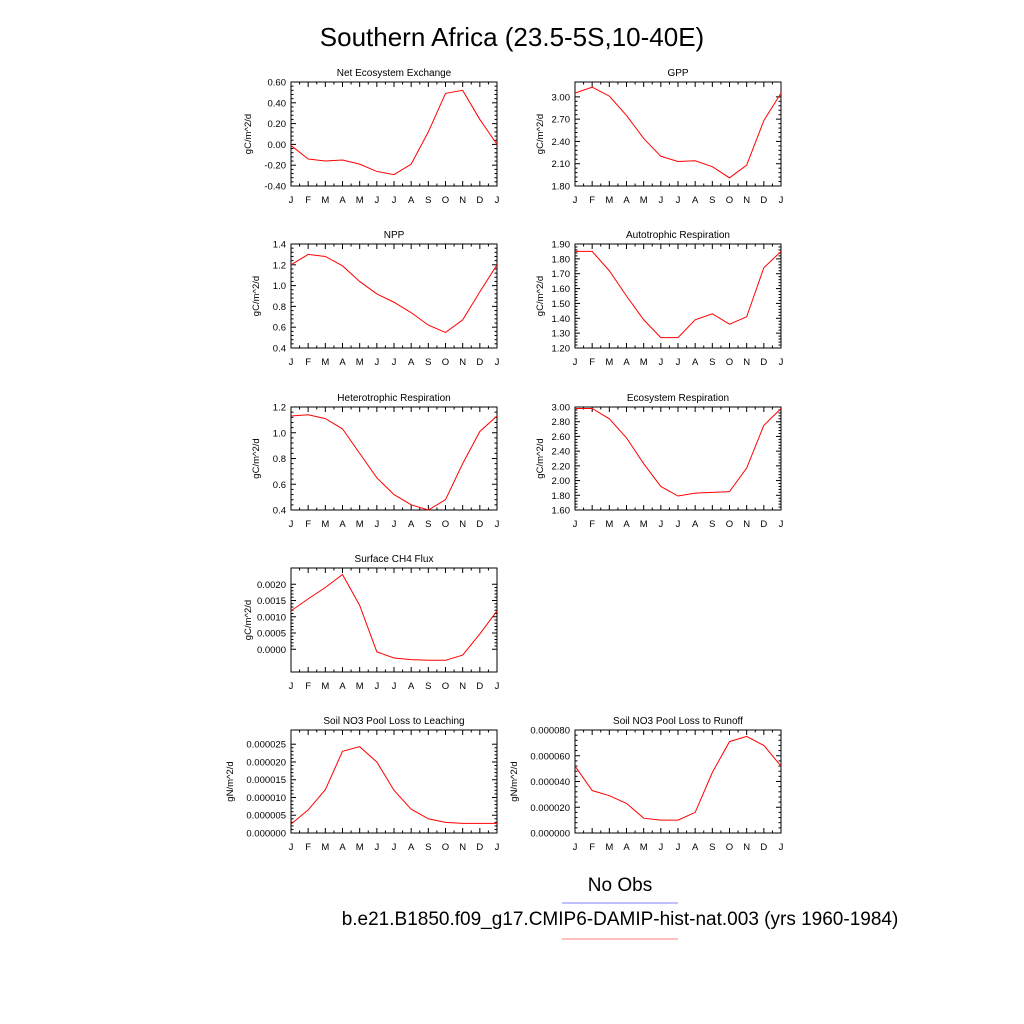  What do you see at coordinates (393, 398) in the screenshot?
I see `chart-title: Heterotrophic Respiration` at bounding box center [393, 398].